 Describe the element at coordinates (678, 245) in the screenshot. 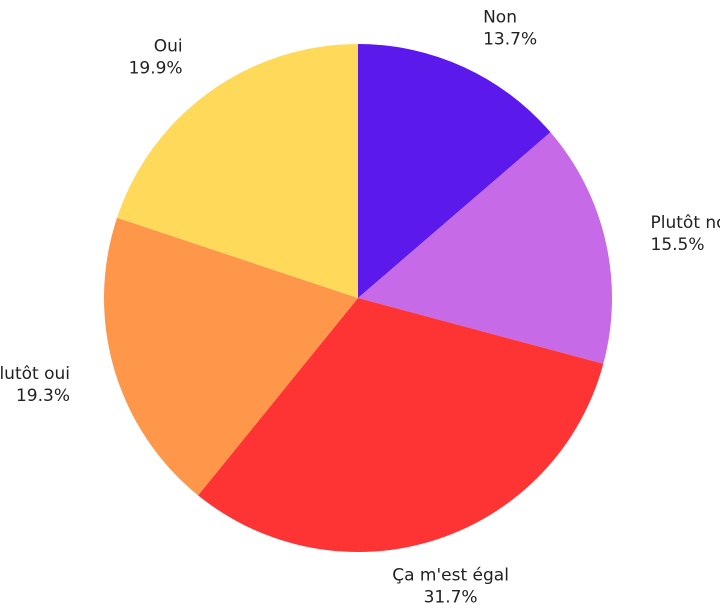

I see `pie-label-value: 15.5%` at that location.